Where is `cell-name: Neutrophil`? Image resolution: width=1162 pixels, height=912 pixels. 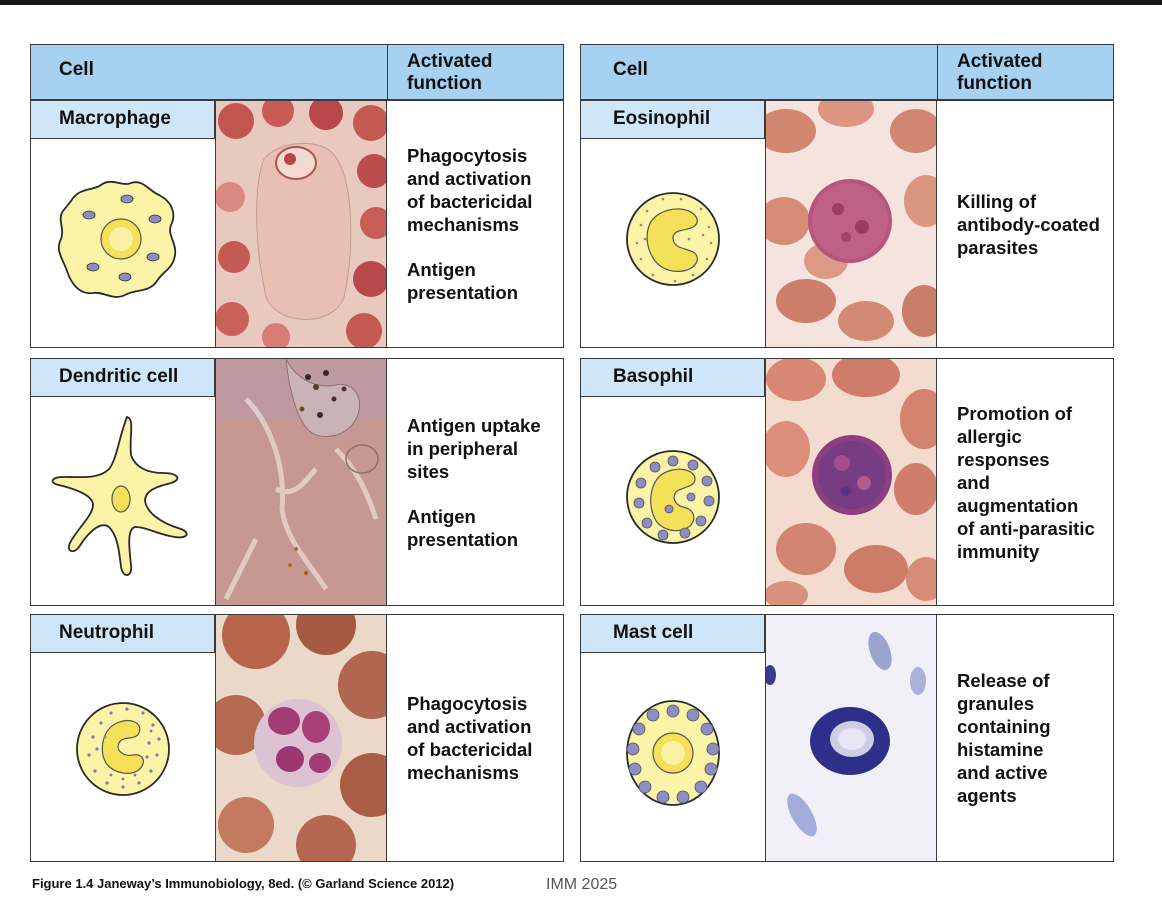 cell-name: Neutrophil is located at coordinates (106, 632).